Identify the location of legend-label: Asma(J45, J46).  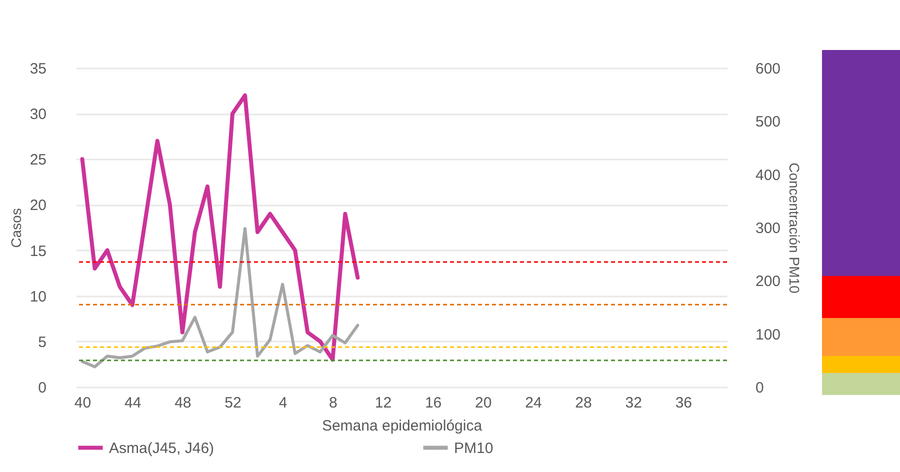
(161, 448).